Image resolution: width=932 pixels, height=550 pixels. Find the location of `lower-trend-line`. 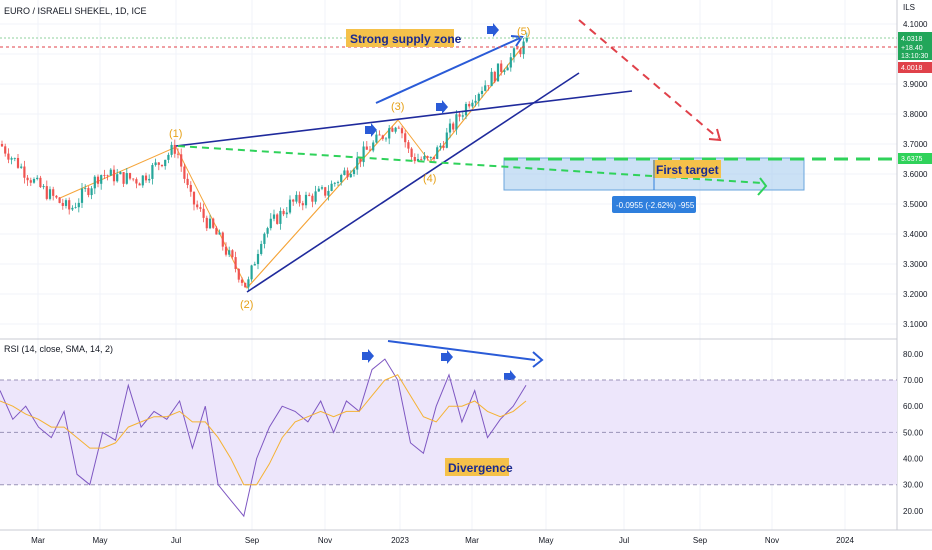

lower-trend-line is located at coordinates (413, 182).